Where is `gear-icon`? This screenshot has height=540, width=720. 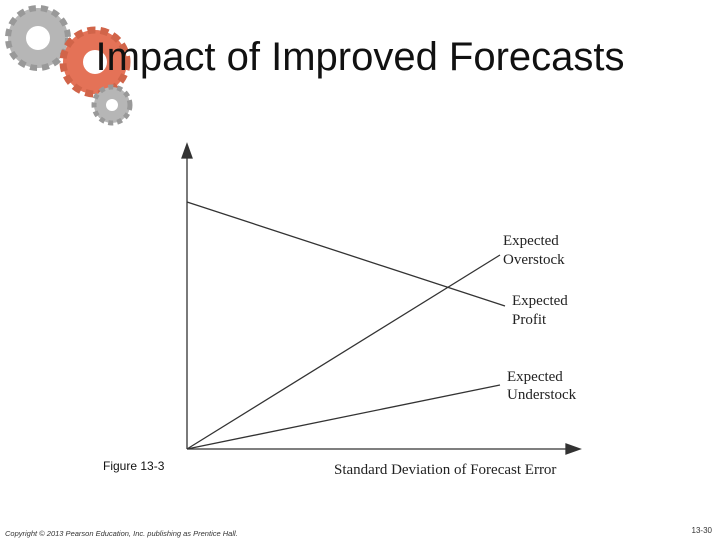
gear-icon is located at coordinates (69, 65).